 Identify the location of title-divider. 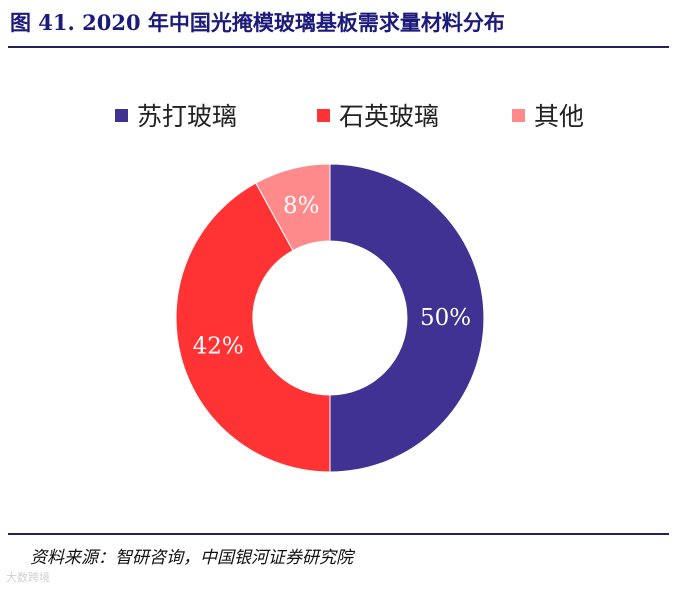
(338, 47).